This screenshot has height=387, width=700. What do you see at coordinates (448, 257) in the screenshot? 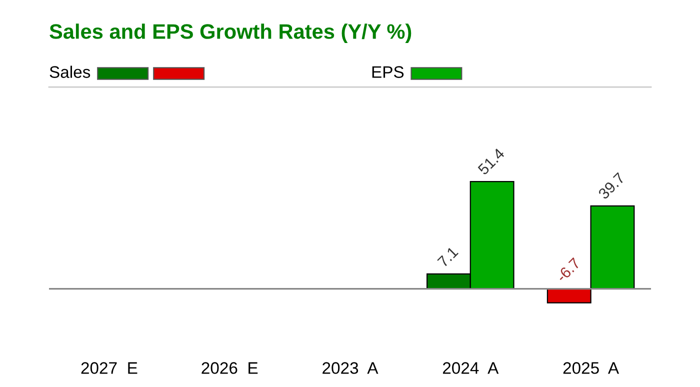
I see `data-label: 7.1` at bounding box center [448, 257].